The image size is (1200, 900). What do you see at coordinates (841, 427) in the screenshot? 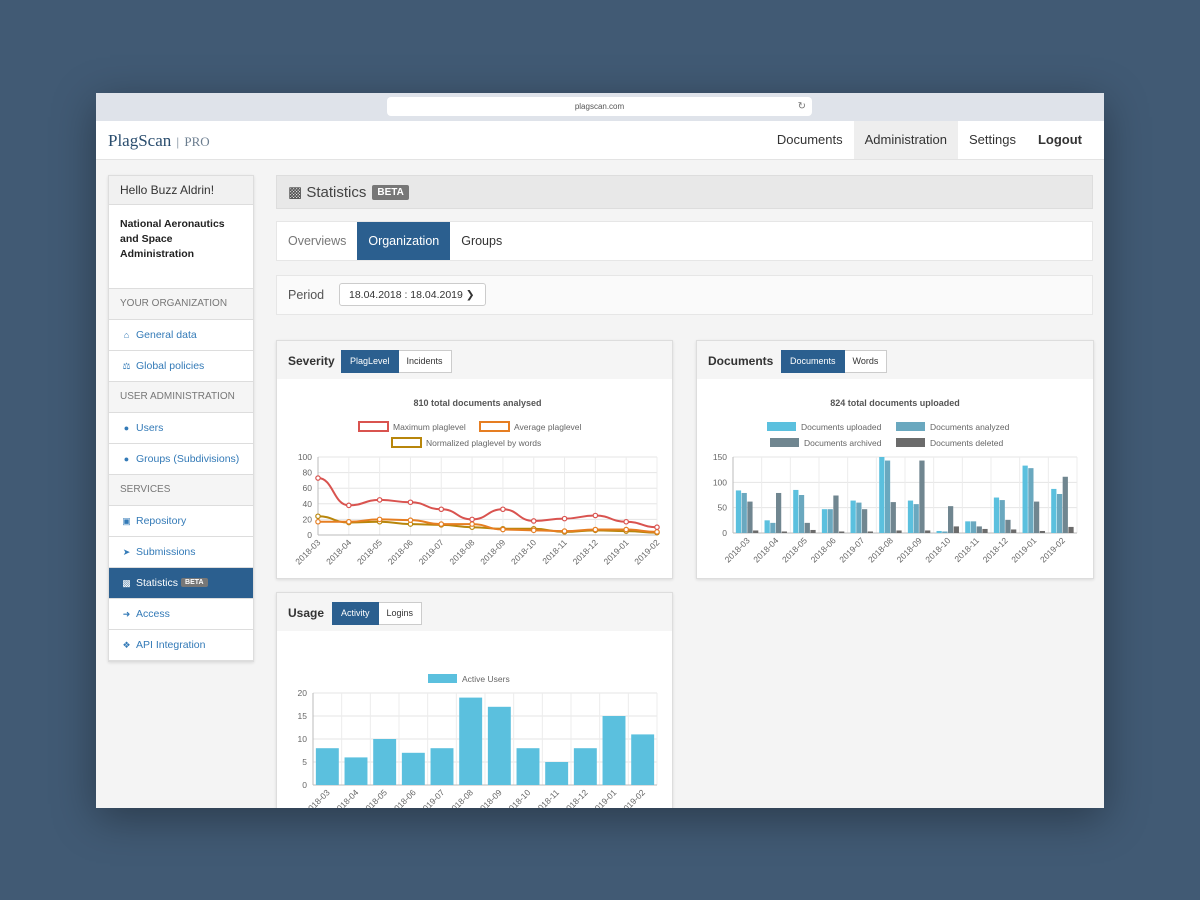
I see `legend-label: Documents uploaded` at bounding box center [841, 427].